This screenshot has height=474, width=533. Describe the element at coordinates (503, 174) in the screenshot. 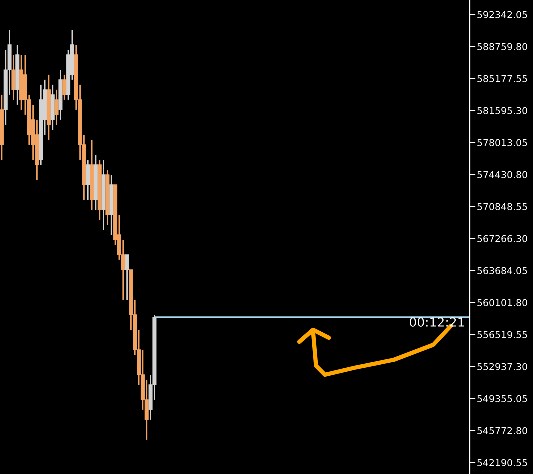

I see `y-tick-label: 574430.80` at that location.